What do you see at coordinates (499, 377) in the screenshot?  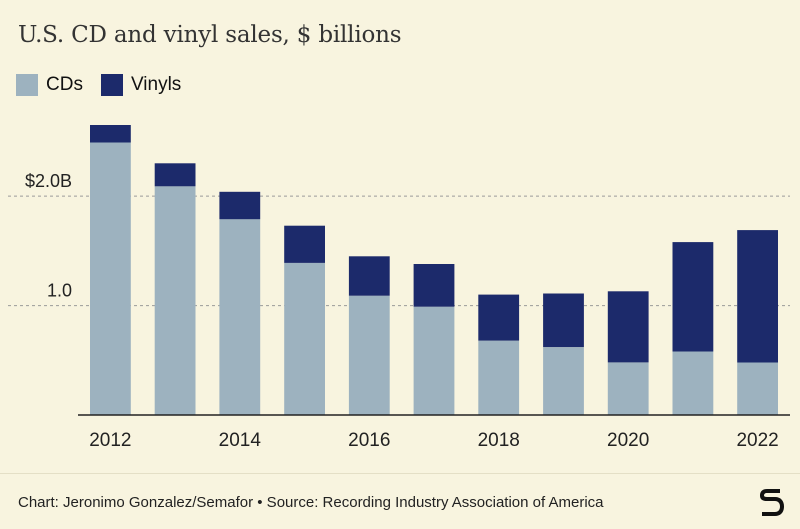 I see `bar-cds-2018` at bounding box center [499, 377].